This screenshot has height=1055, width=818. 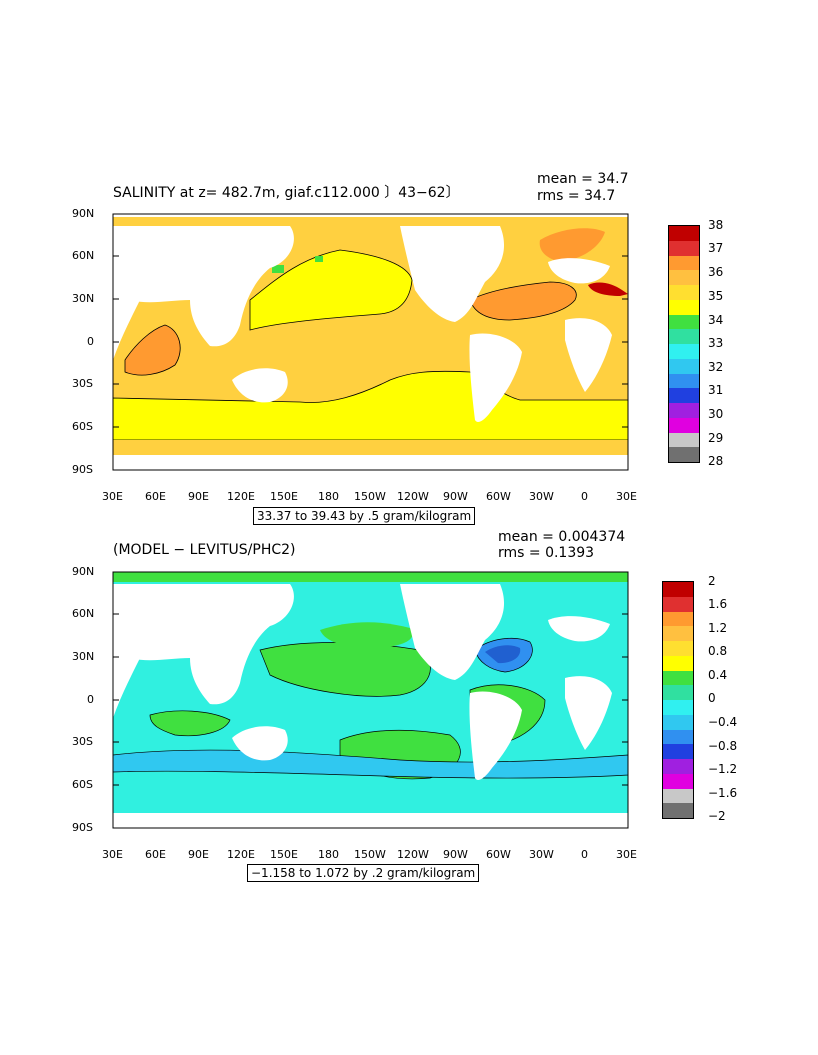 I want to click on panel2-rms: rms = 0.1393, so click(x=546, y=553).